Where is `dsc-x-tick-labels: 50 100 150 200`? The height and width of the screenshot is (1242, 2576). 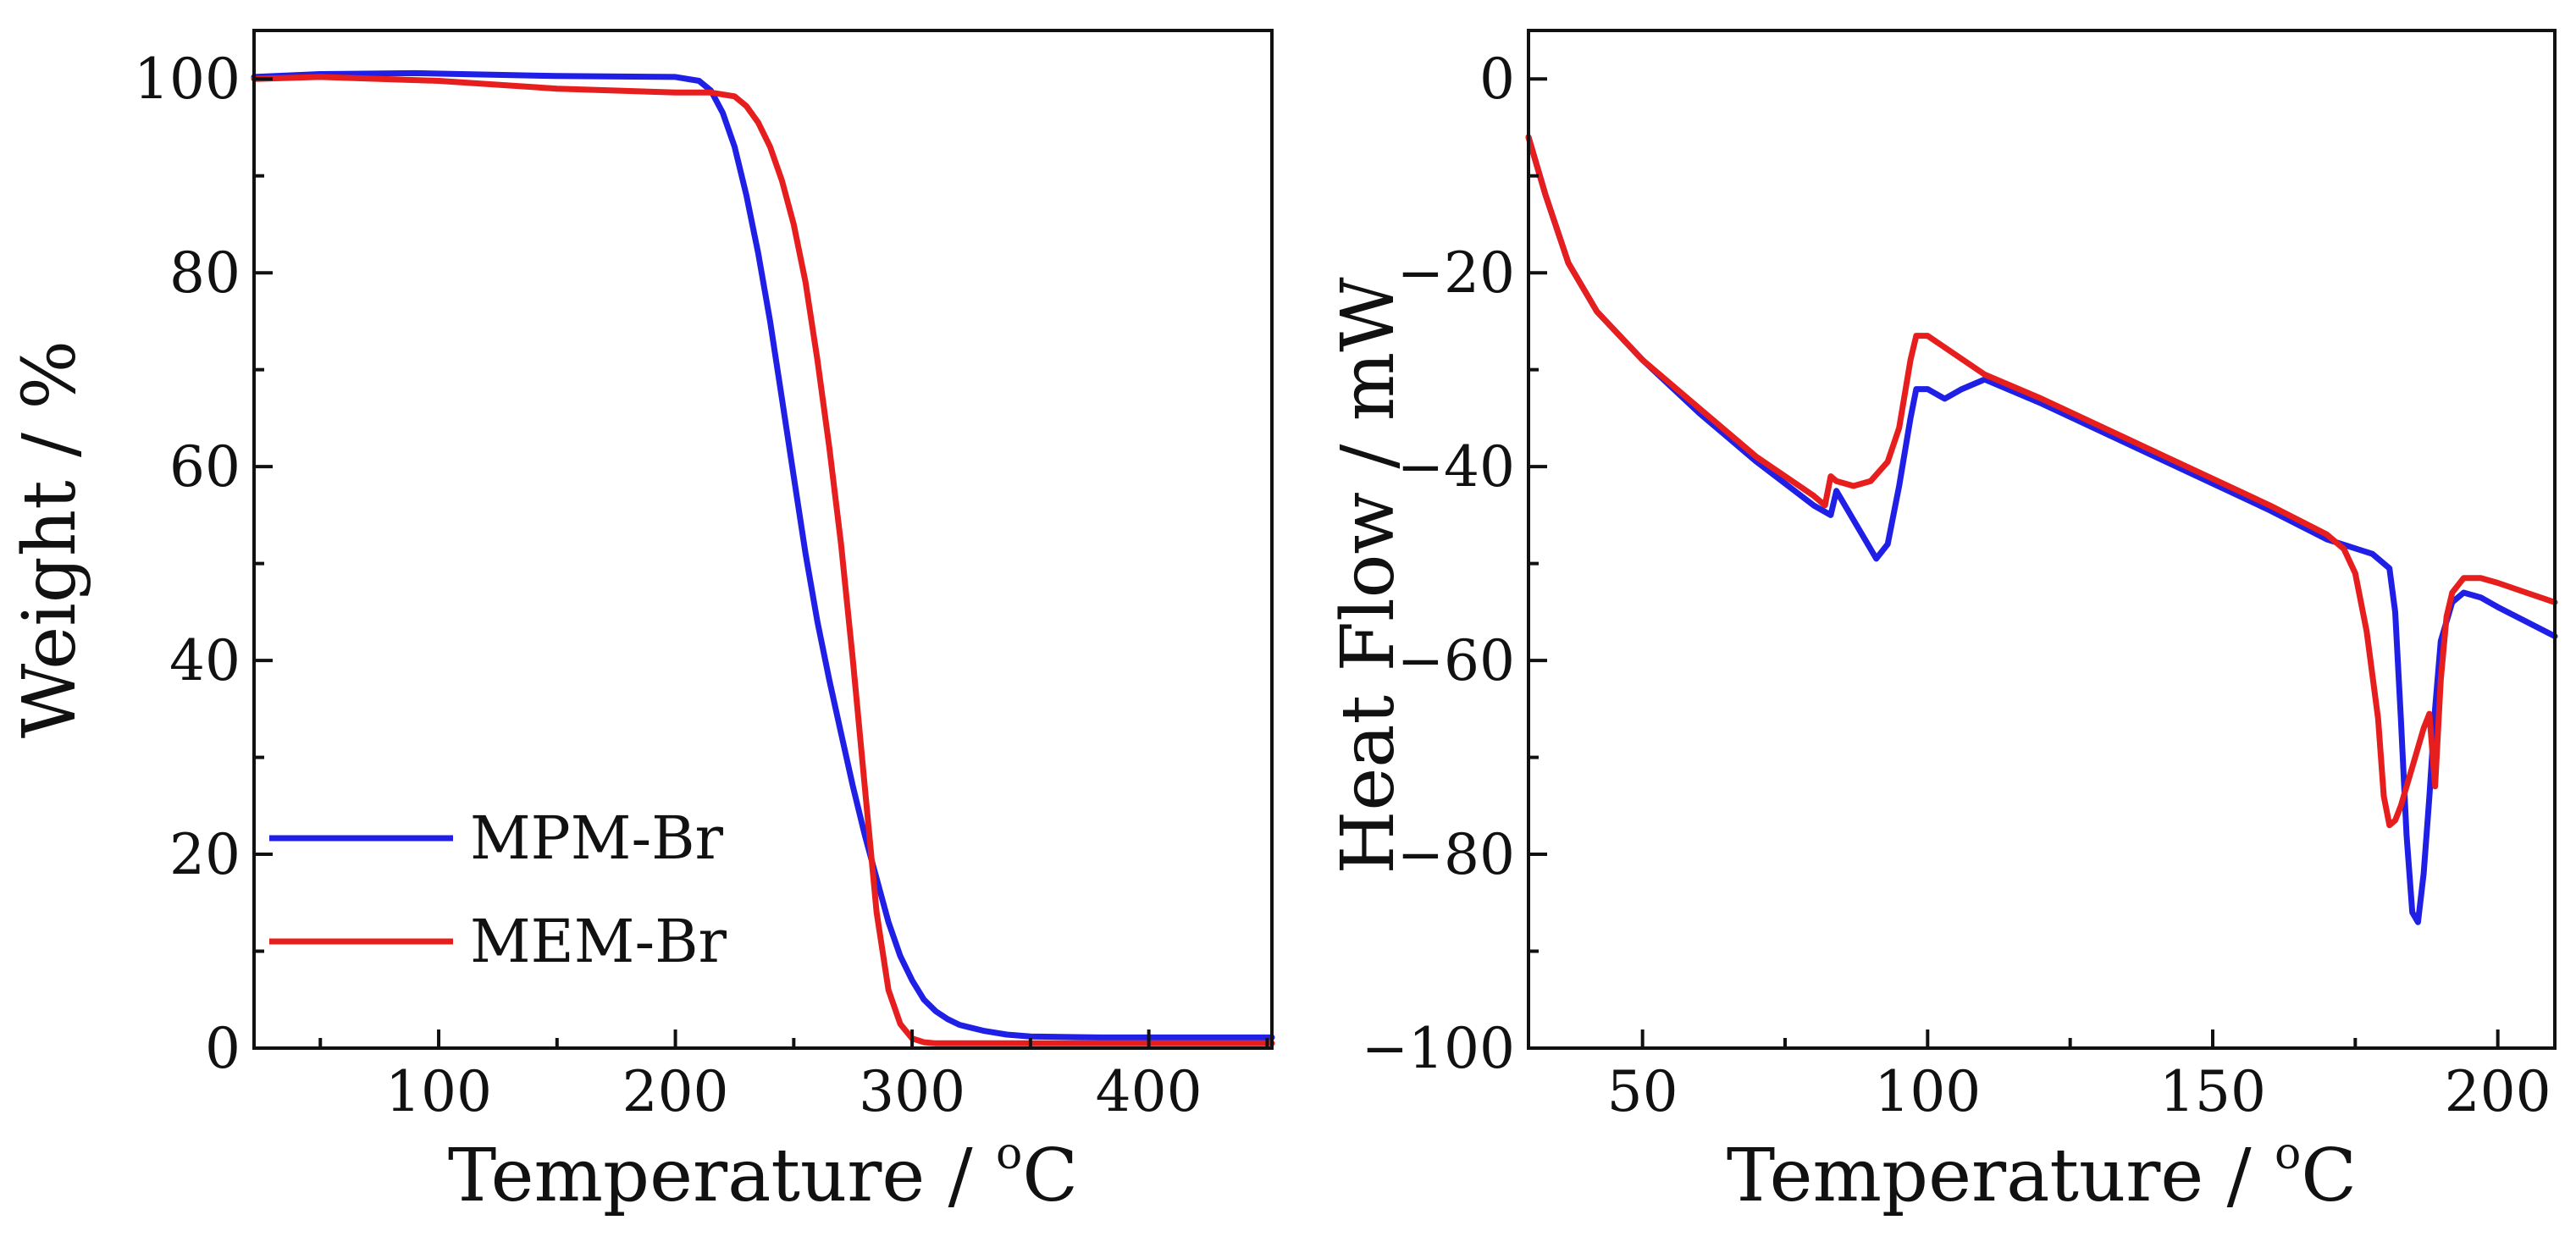 dsc-x-tick-labels: 50 100 150 200 is located at coordinates (2079, 1091).